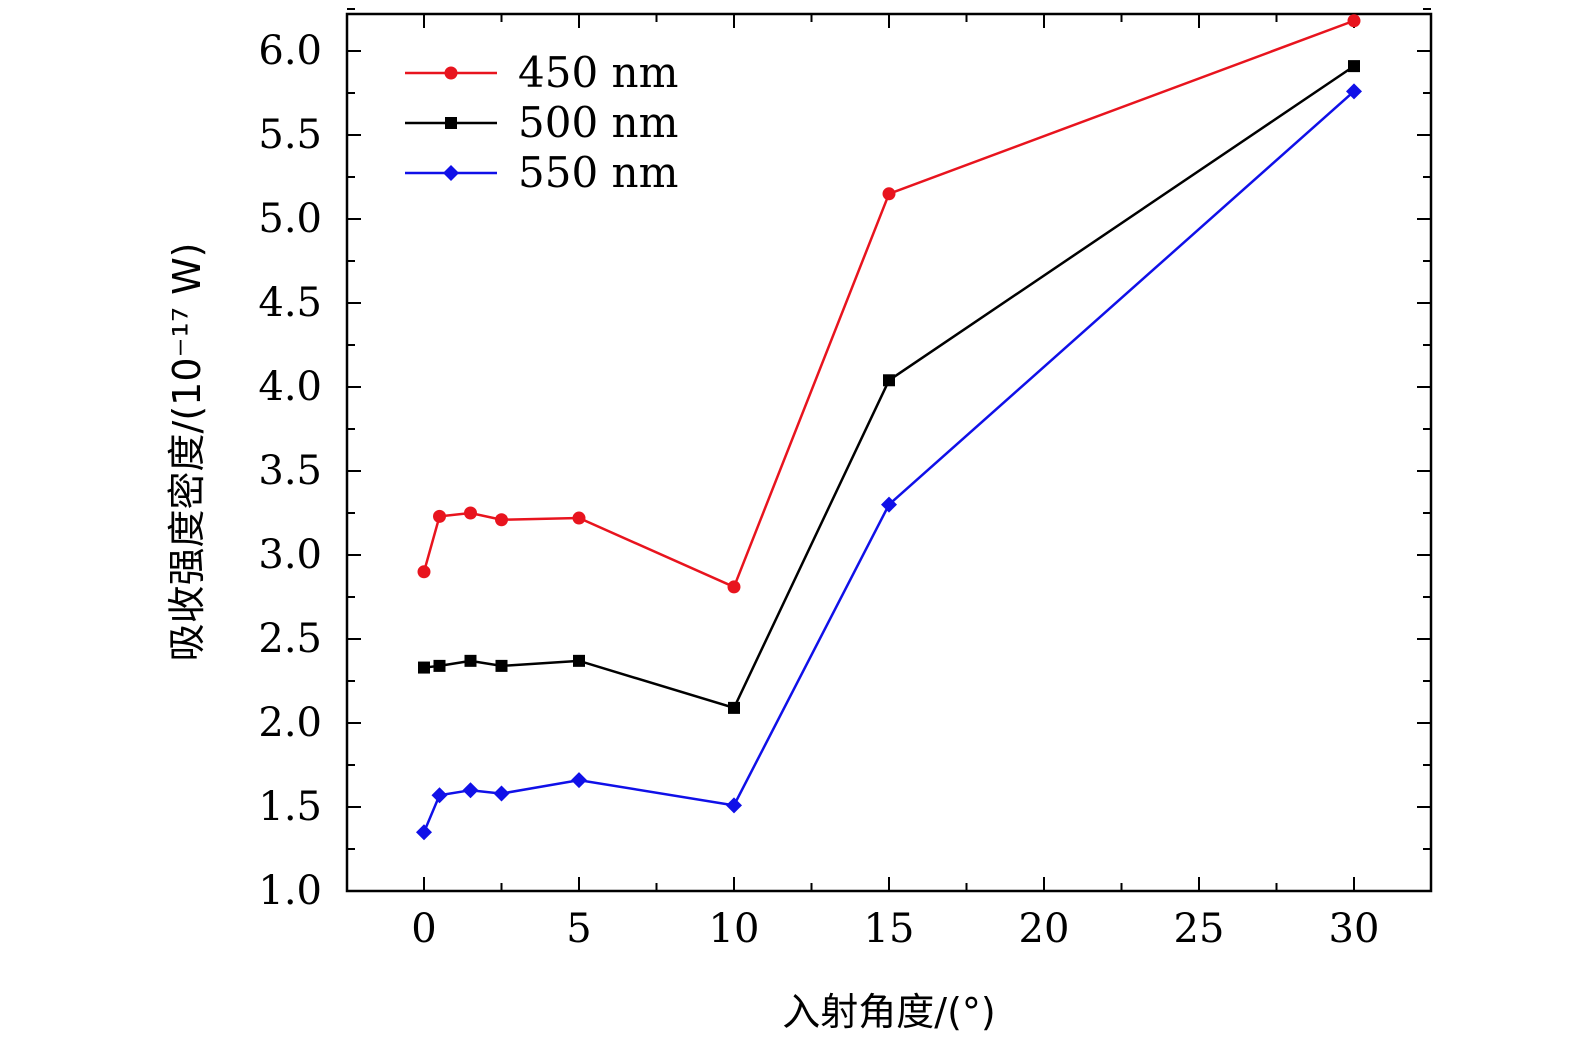 This screenshot has width=1575, height=1053. I want to click on legend-label: 500 nm, so click(598, 122).